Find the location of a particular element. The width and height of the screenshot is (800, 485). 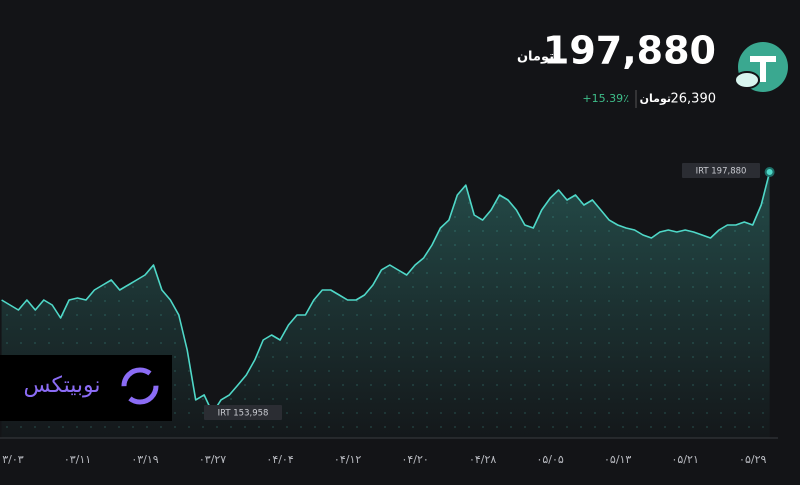

x-tick-label: ۰۵/۲۱ is located at coordinates (685, 459).